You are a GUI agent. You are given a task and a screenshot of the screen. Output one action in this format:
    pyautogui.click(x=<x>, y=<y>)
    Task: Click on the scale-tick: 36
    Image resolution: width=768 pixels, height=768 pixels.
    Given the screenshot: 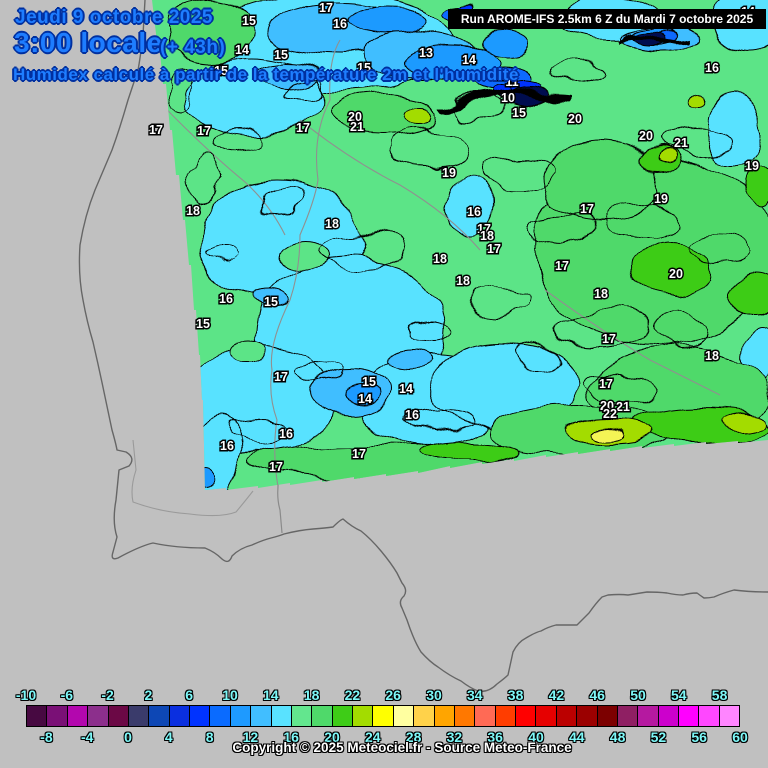 What is the action you would take?
    pyautogui.click(x=495, y=737)
    